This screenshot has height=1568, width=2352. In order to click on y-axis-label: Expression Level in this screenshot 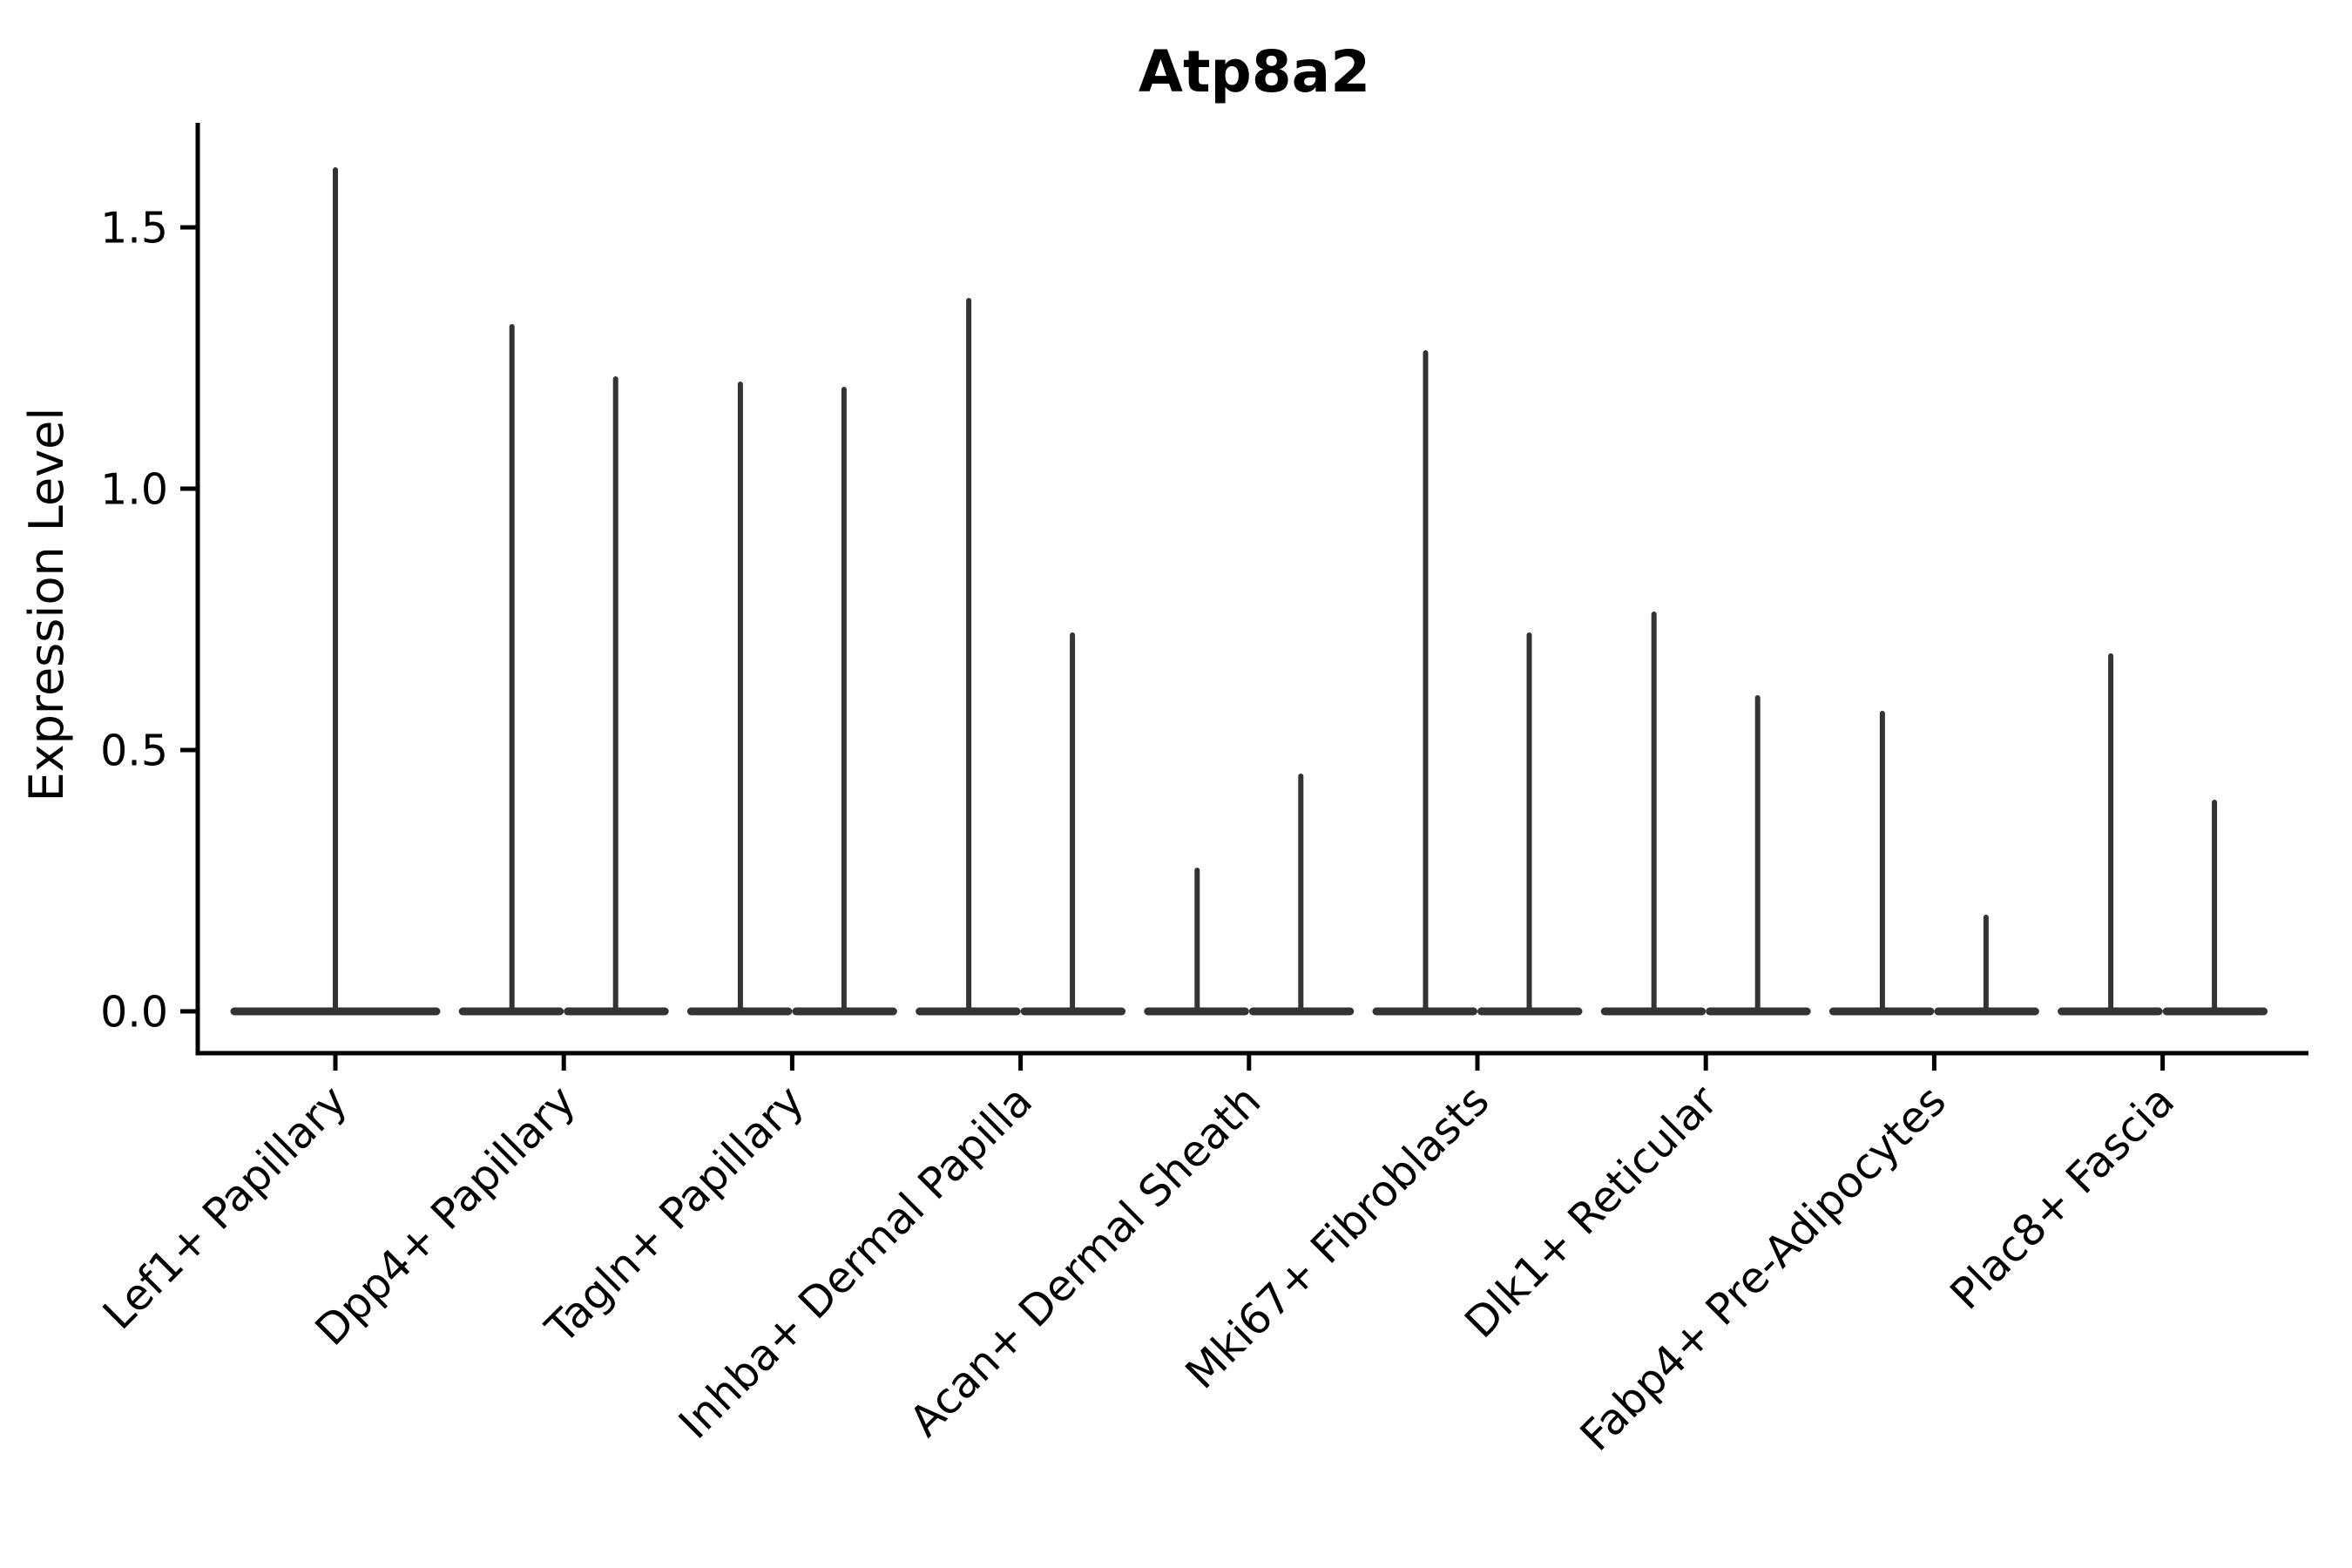, I will do `click(46, 605)`.